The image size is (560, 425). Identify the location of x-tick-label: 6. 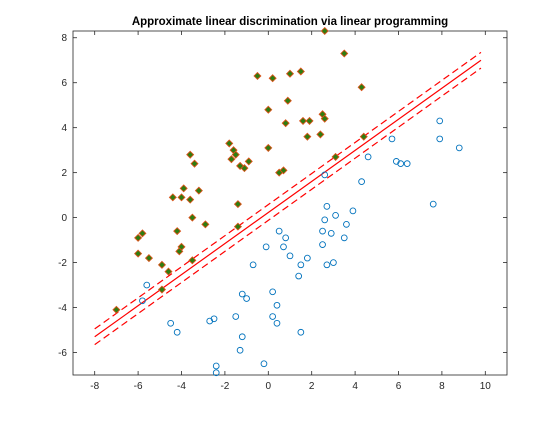
(399, 386).